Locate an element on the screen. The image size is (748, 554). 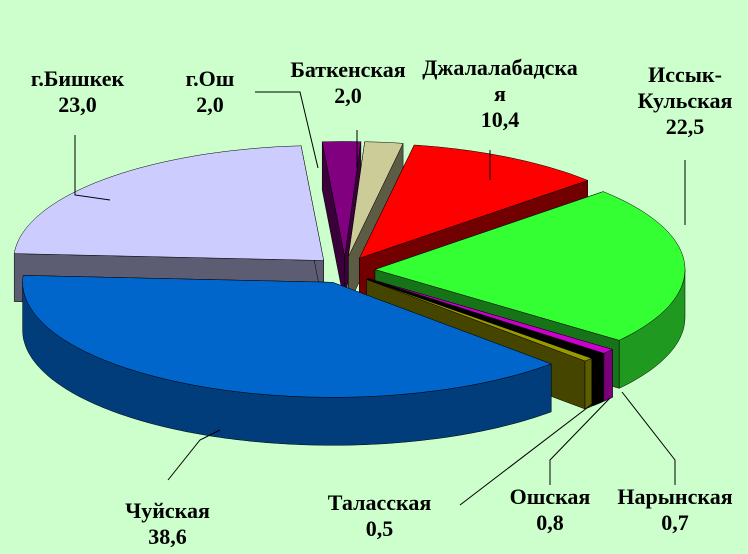
label: г.Бишкек 23,0 is located at coordinates (77, 92).